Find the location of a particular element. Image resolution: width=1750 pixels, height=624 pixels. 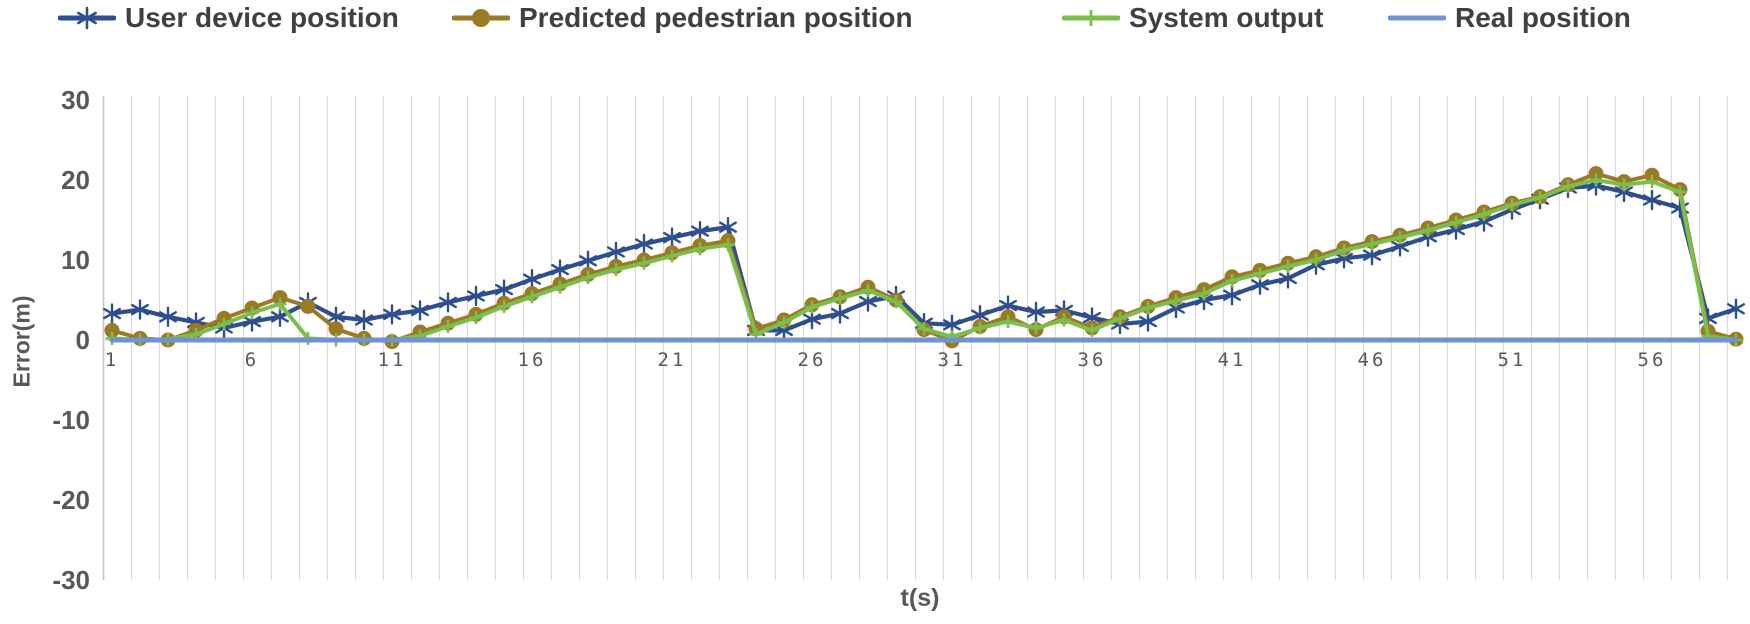

legend-label: Real position is located at coordinates (1543, 17).